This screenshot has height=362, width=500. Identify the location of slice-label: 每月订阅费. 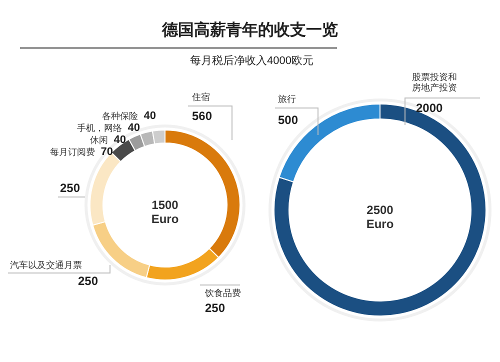
(72, 152).